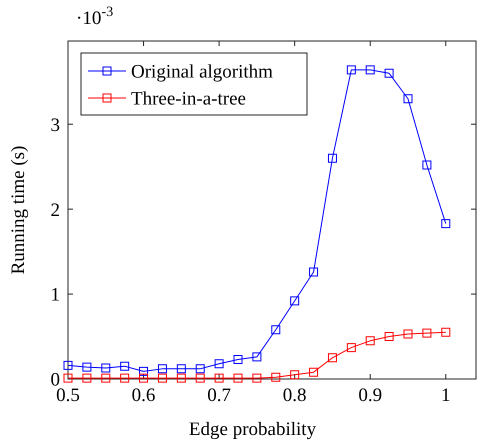 The image size is (477, 443). Describe the element at coordinates (294, 395) in the screenshot. I see `x-tick-label: 0.8` at that location.